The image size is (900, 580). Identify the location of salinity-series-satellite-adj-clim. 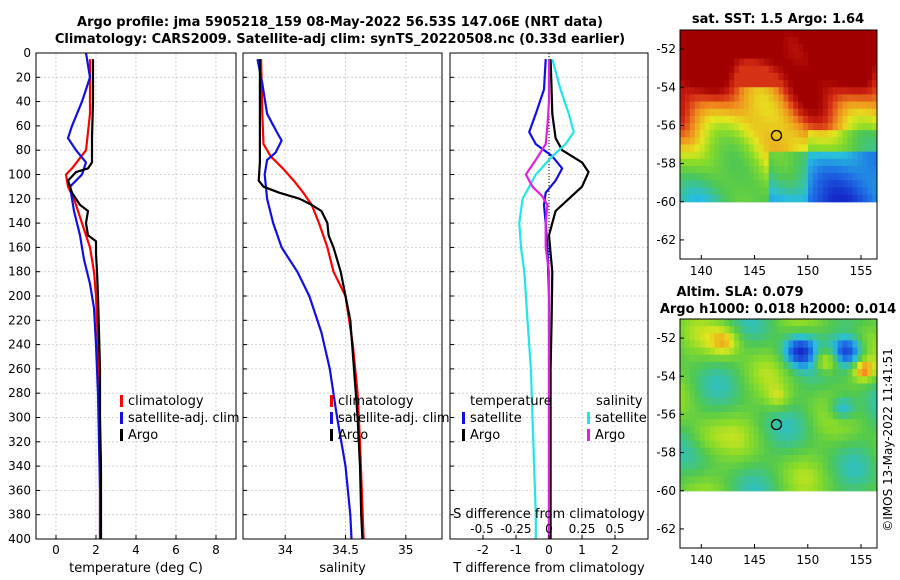
(304, 299).